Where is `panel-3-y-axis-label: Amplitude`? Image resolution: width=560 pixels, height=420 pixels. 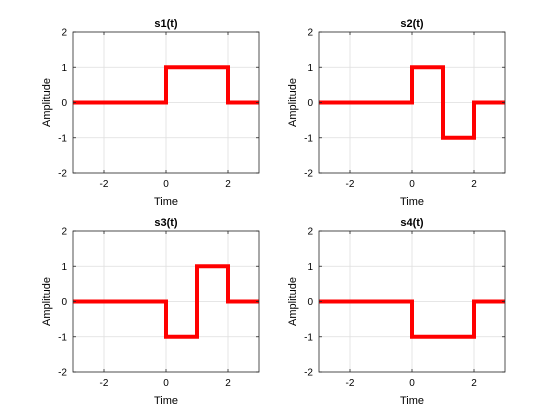 panel-3-y-axis-label: Amplitude is located at coordinates (47, 301).